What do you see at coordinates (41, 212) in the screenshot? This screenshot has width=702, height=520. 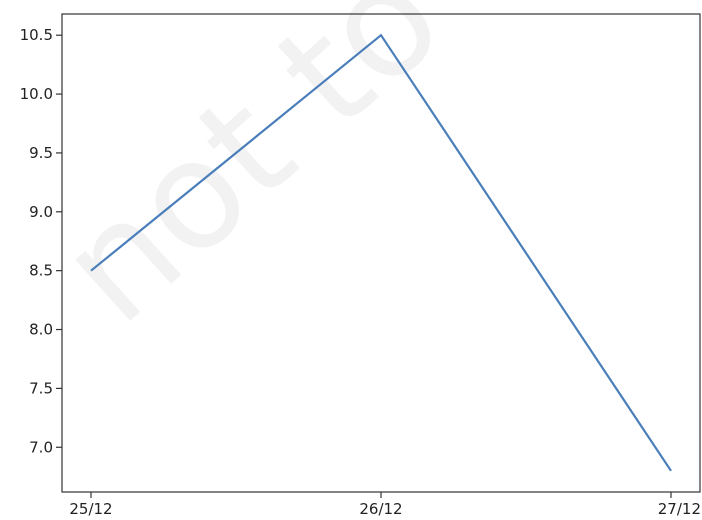 I see `y-tick-label: 9.0` at bounding box center [41, 212].